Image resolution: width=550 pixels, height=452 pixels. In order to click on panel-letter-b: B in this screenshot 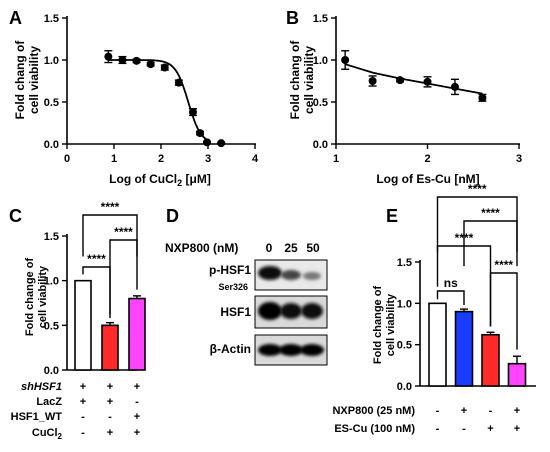, I will do `click(292, 18)`.